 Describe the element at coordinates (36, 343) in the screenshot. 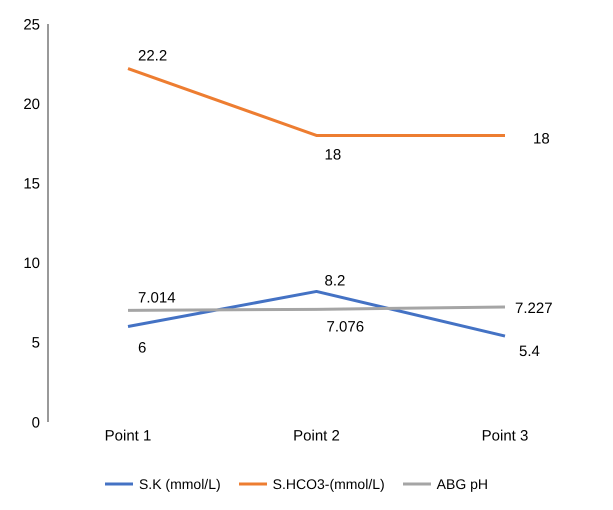

I see `y-tick-label: 5` at that location.